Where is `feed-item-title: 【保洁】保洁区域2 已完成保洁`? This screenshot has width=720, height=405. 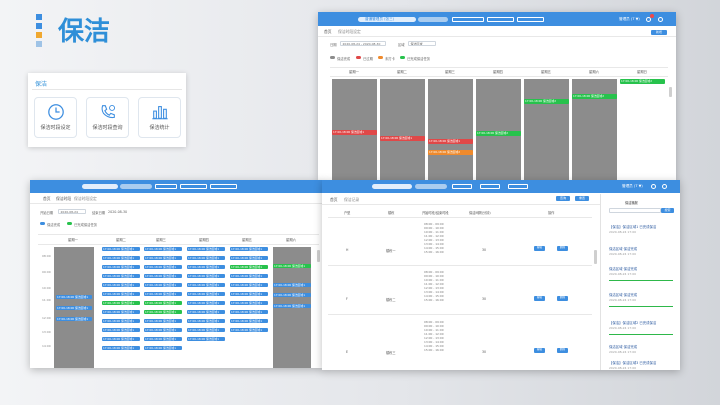 feed-item-title: 【保洁】保洁区域2 已完成保洁 is located at coordinates (633, 323).